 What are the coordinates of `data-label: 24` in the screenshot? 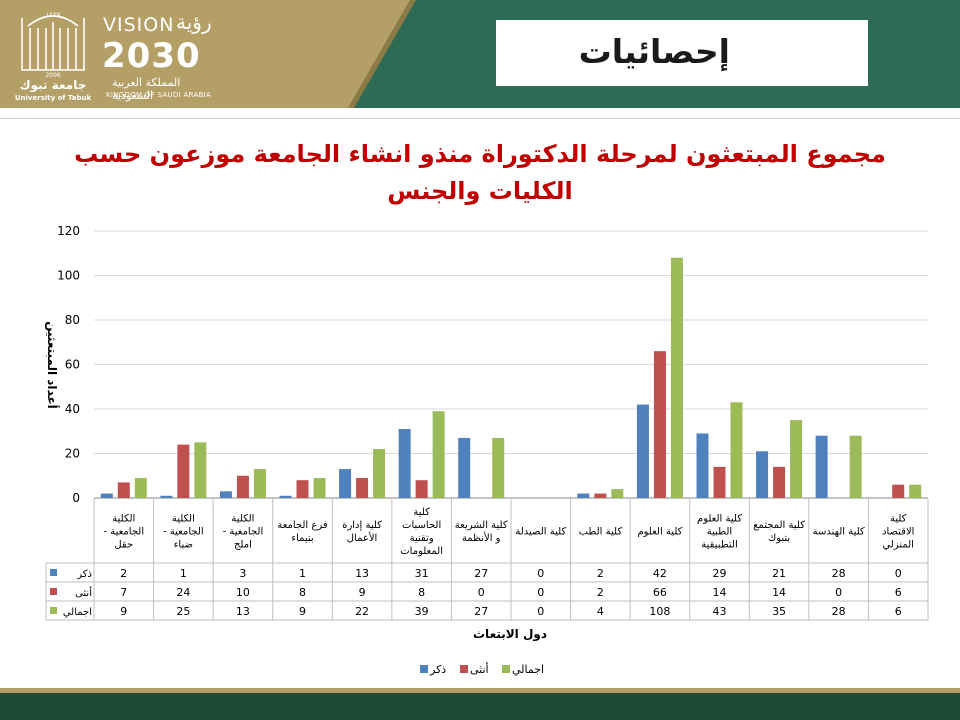 It's located at (183, 592).